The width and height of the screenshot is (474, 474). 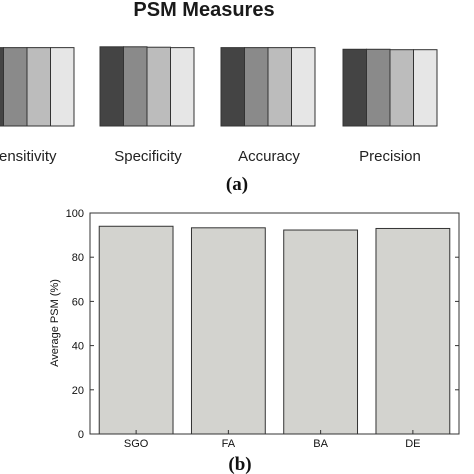 What do you see at coordinates (81, 435) in the screenshot?
I see `chart-b-y-tick-label: 0` at bounding box center [81, 435].